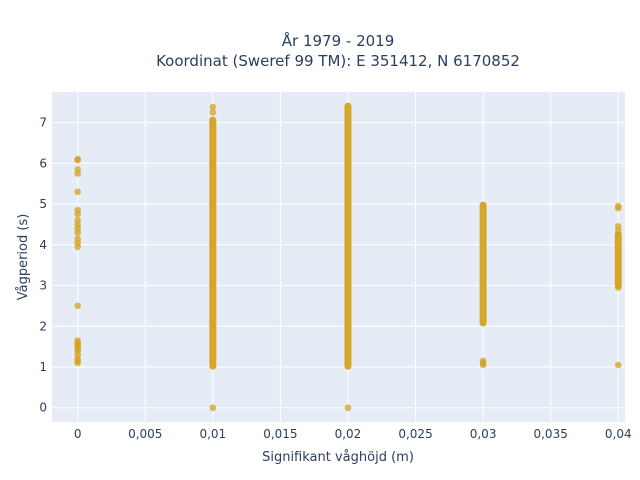 The height and width of the screenshot is (480, 640). Describe the element at coordinates (618, 434) in the screenshot. I see `x-tick-label: 0,04` at that location.